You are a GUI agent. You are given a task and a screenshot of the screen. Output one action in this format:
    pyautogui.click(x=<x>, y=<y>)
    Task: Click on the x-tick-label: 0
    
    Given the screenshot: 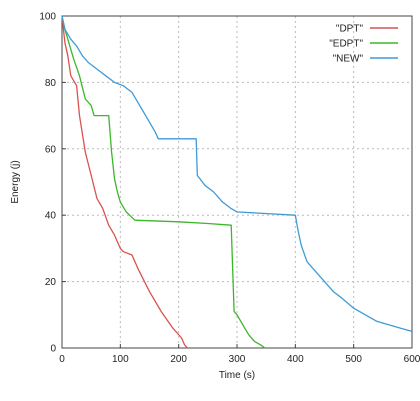 What is the action you would take?
    pyautogui.click(x=62, y=359)
    